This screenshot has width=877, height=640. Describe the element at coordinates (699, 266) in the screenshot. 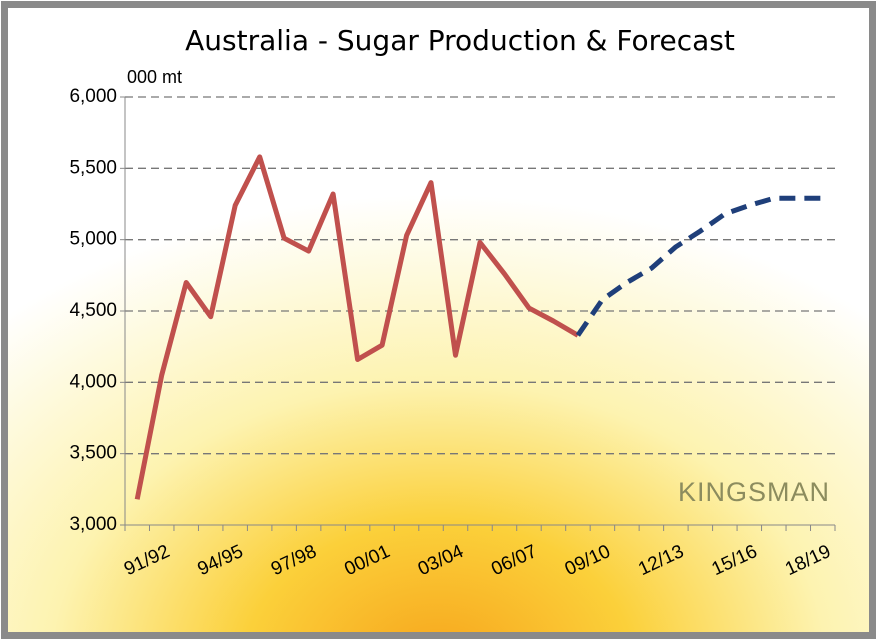

I see `data-line` at that location.